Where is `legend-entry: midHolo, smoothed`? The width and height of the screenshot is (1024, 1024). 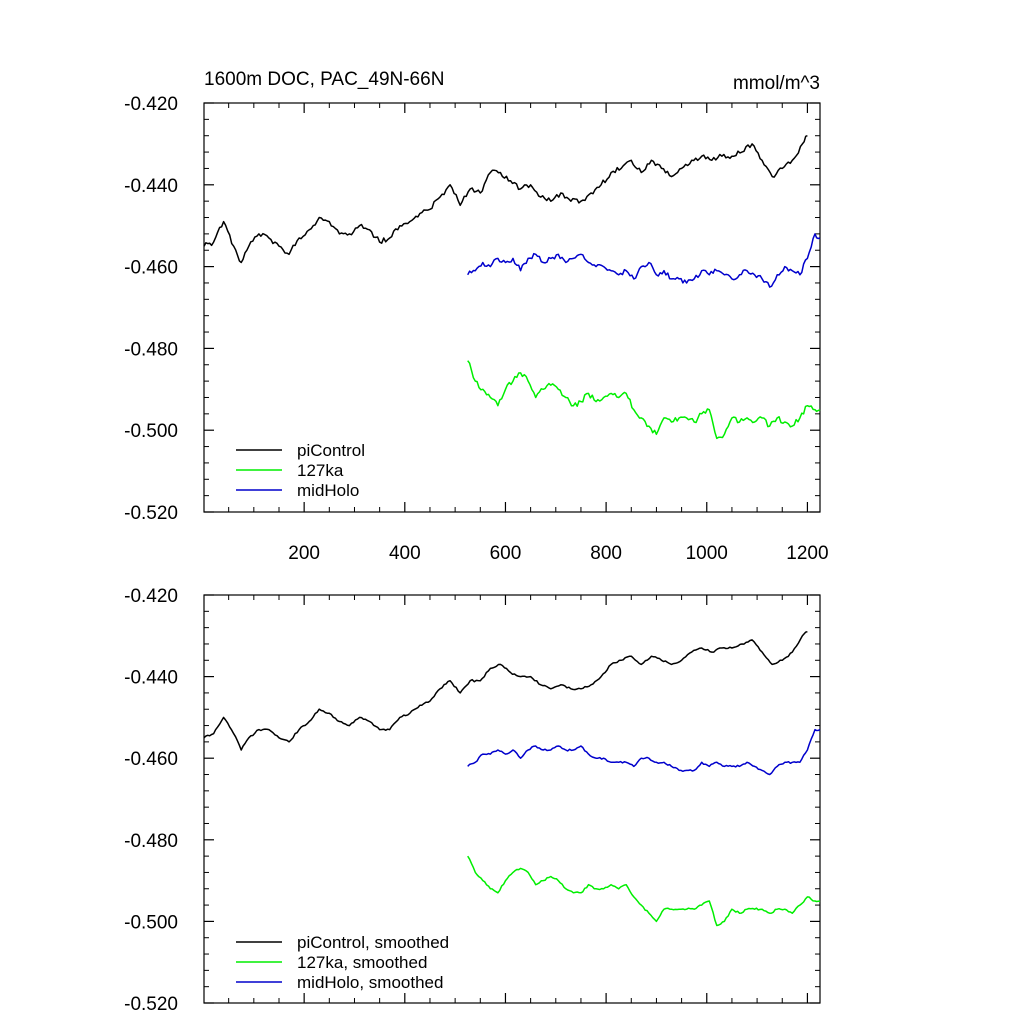 legend-entry: midHolo, smoothed is located at coordinates (370, 982).